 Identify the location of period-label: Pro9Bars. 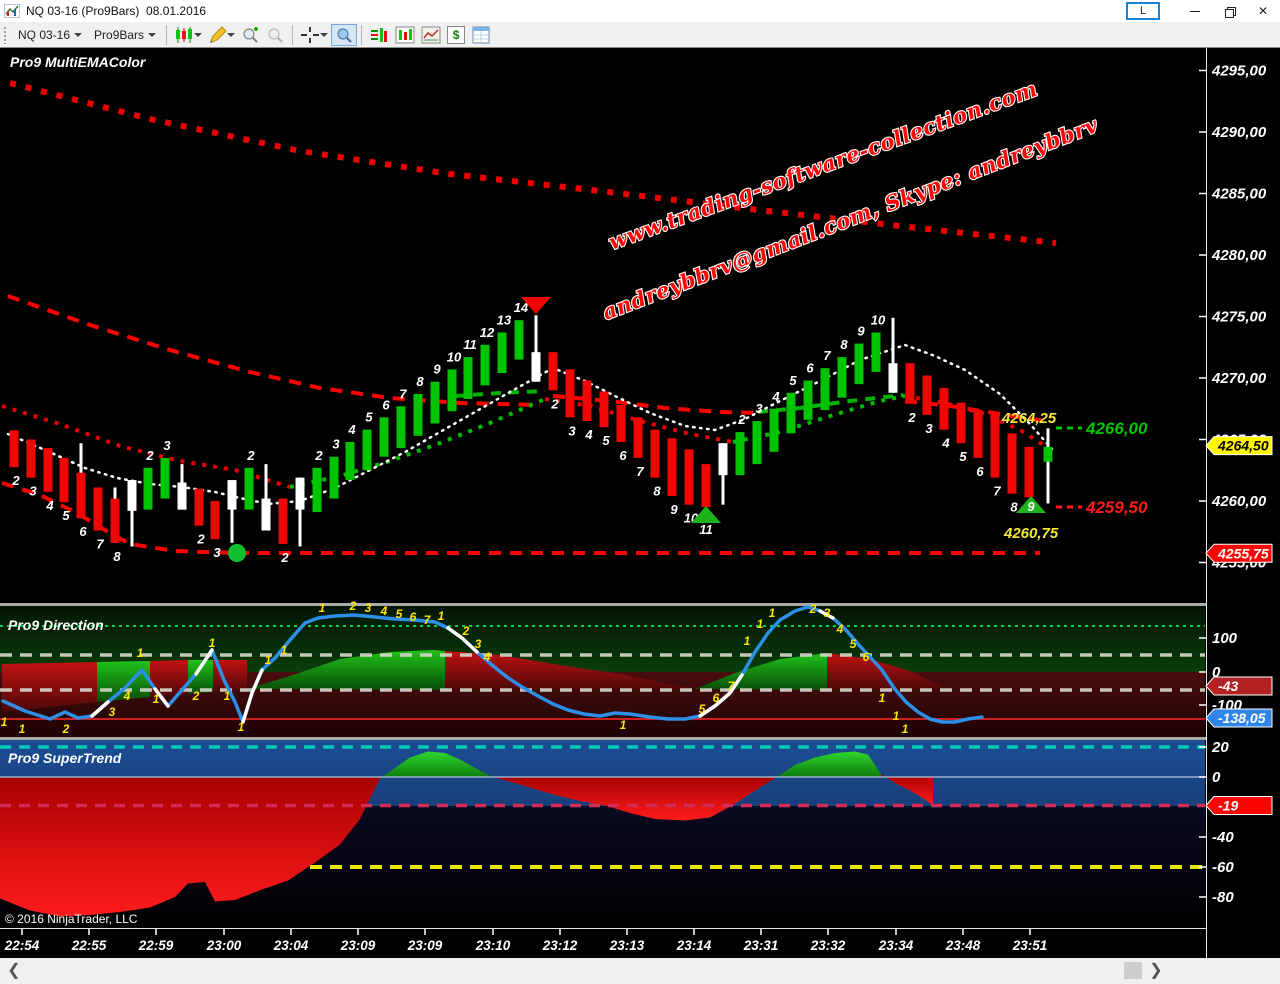
(119, 34).